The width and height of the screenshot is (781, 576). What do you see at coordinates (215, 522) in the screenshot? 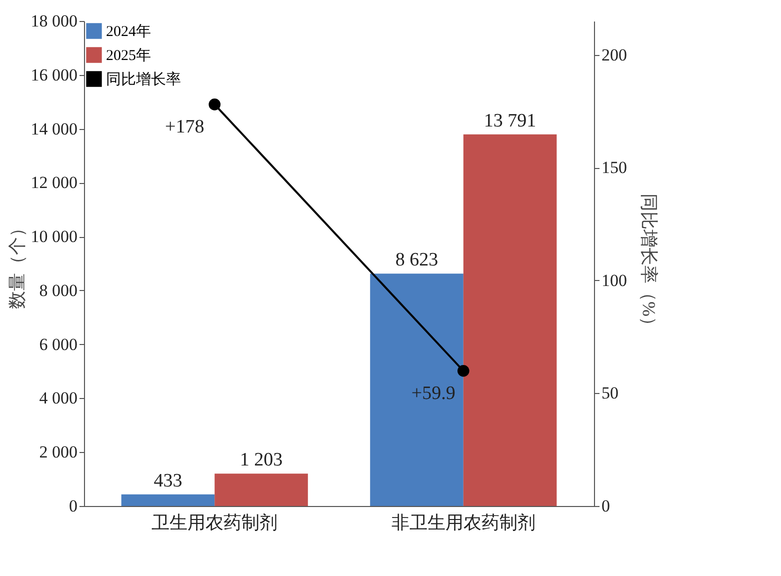
I see `x-tick-label: 卫生用农药制剂` at bounding box center [215, 522].